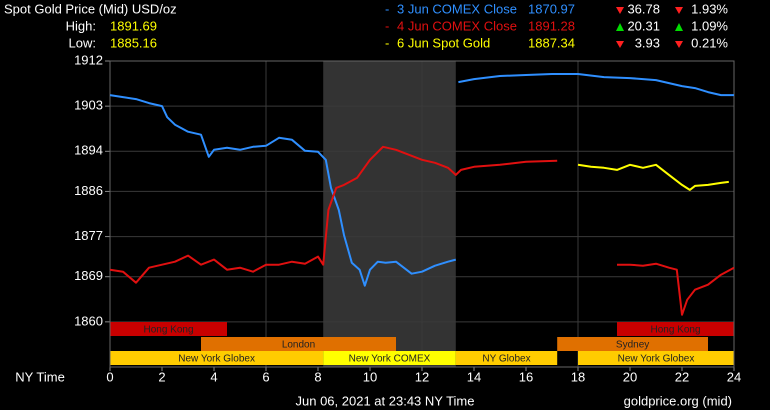 This screenshot has width=770, height=410. What do you see at coordinates (88, 190) in the screenshot?
I see `y-tick-label: 1886` at bounding box center [88, 190].